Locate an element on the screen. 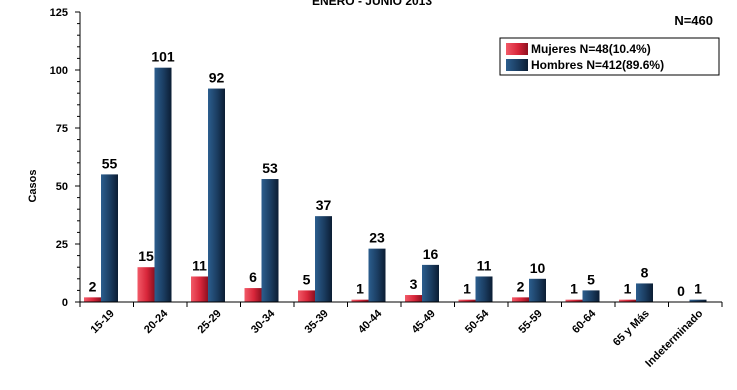 This screenshot has height=390, width=737. y-axis: 0 25 50 75 100 125 is located at coordinates (65, 158).